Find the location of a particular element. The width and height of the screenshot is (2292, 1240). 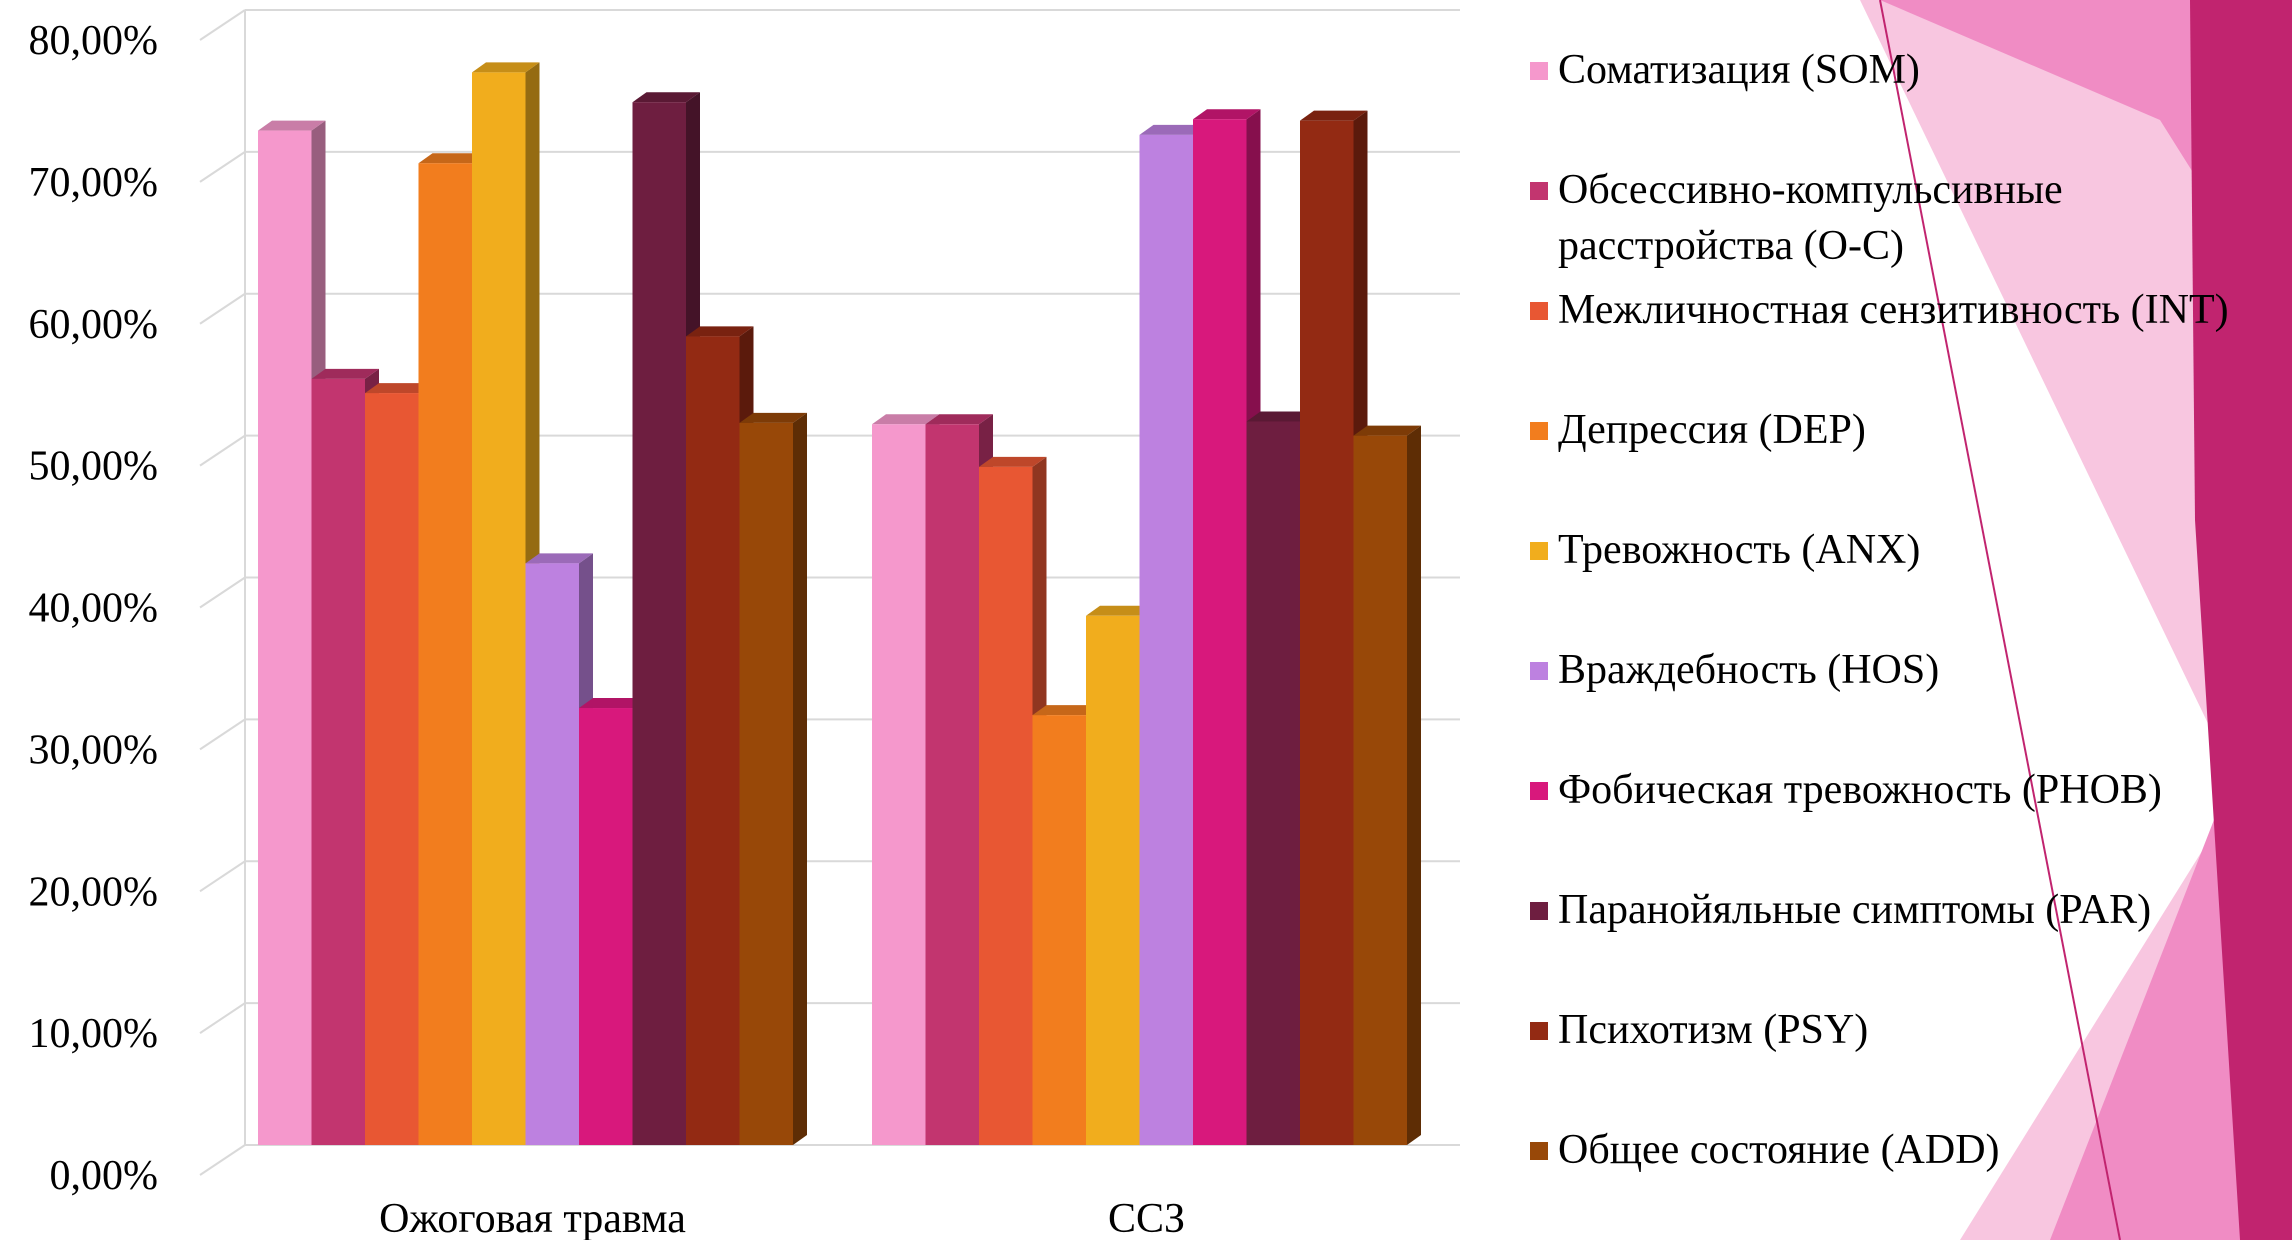

legend-label: Враждебность (HOS) is located at coordinates (1749, 670).